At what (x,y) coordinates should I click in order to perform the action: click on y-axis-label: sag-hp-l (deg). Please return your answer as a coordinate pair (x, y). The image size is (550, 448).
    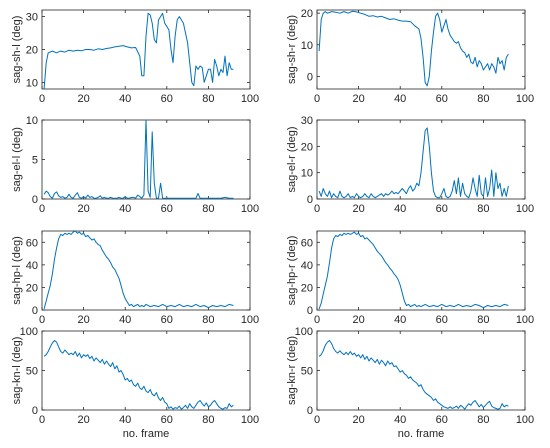
    Looking at the image, I should click on (17, 270).